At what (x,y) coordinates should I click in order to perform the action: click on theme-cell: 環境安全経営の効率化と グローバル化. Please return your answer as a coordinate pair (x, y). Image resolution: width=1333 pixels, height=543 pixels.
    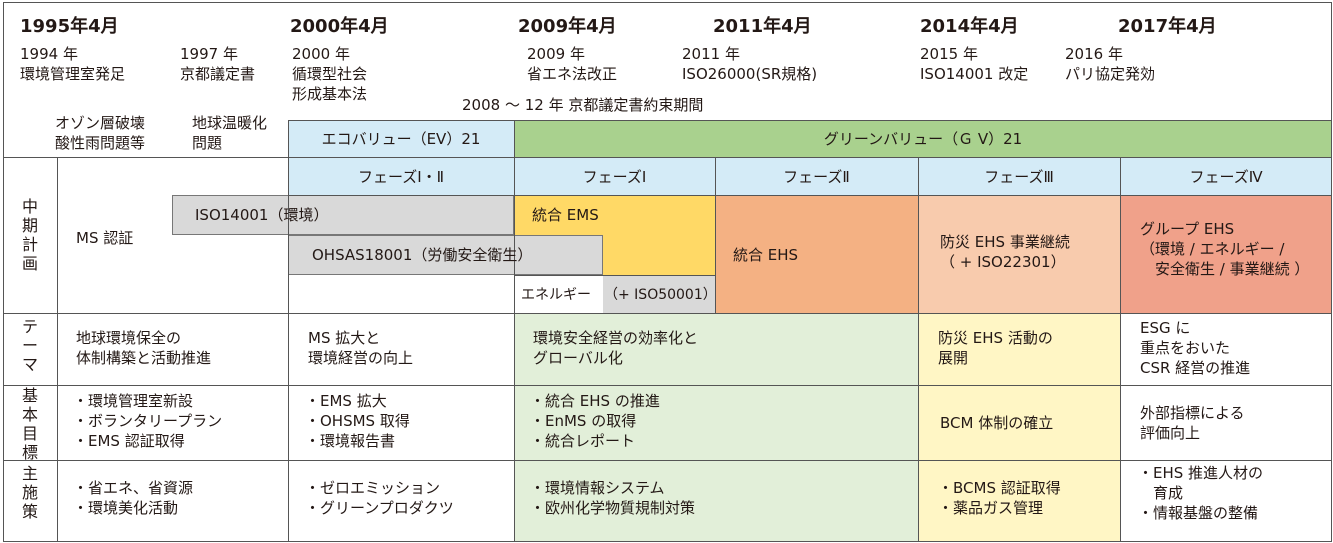
    Looking at the image, I should click on (616, 348).